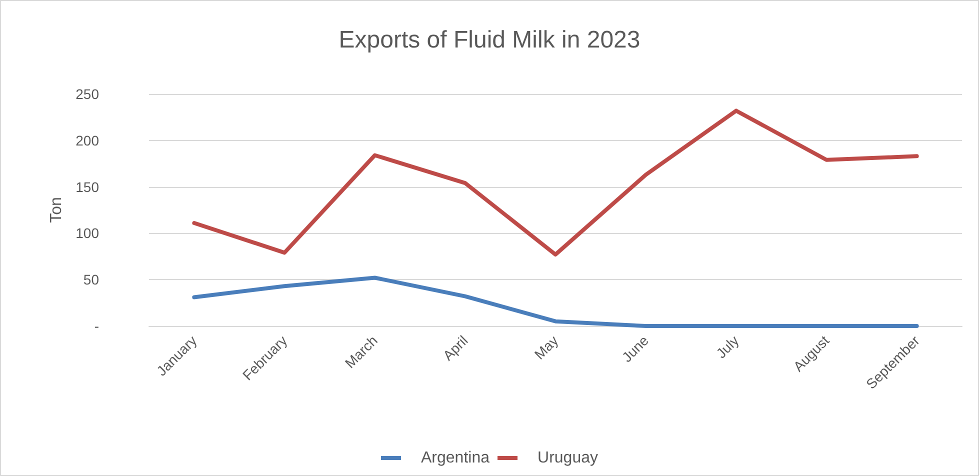 The height and width of the screenshot is (476, 979). I want to click on legend-label: Uruguay, so click(568, 458).